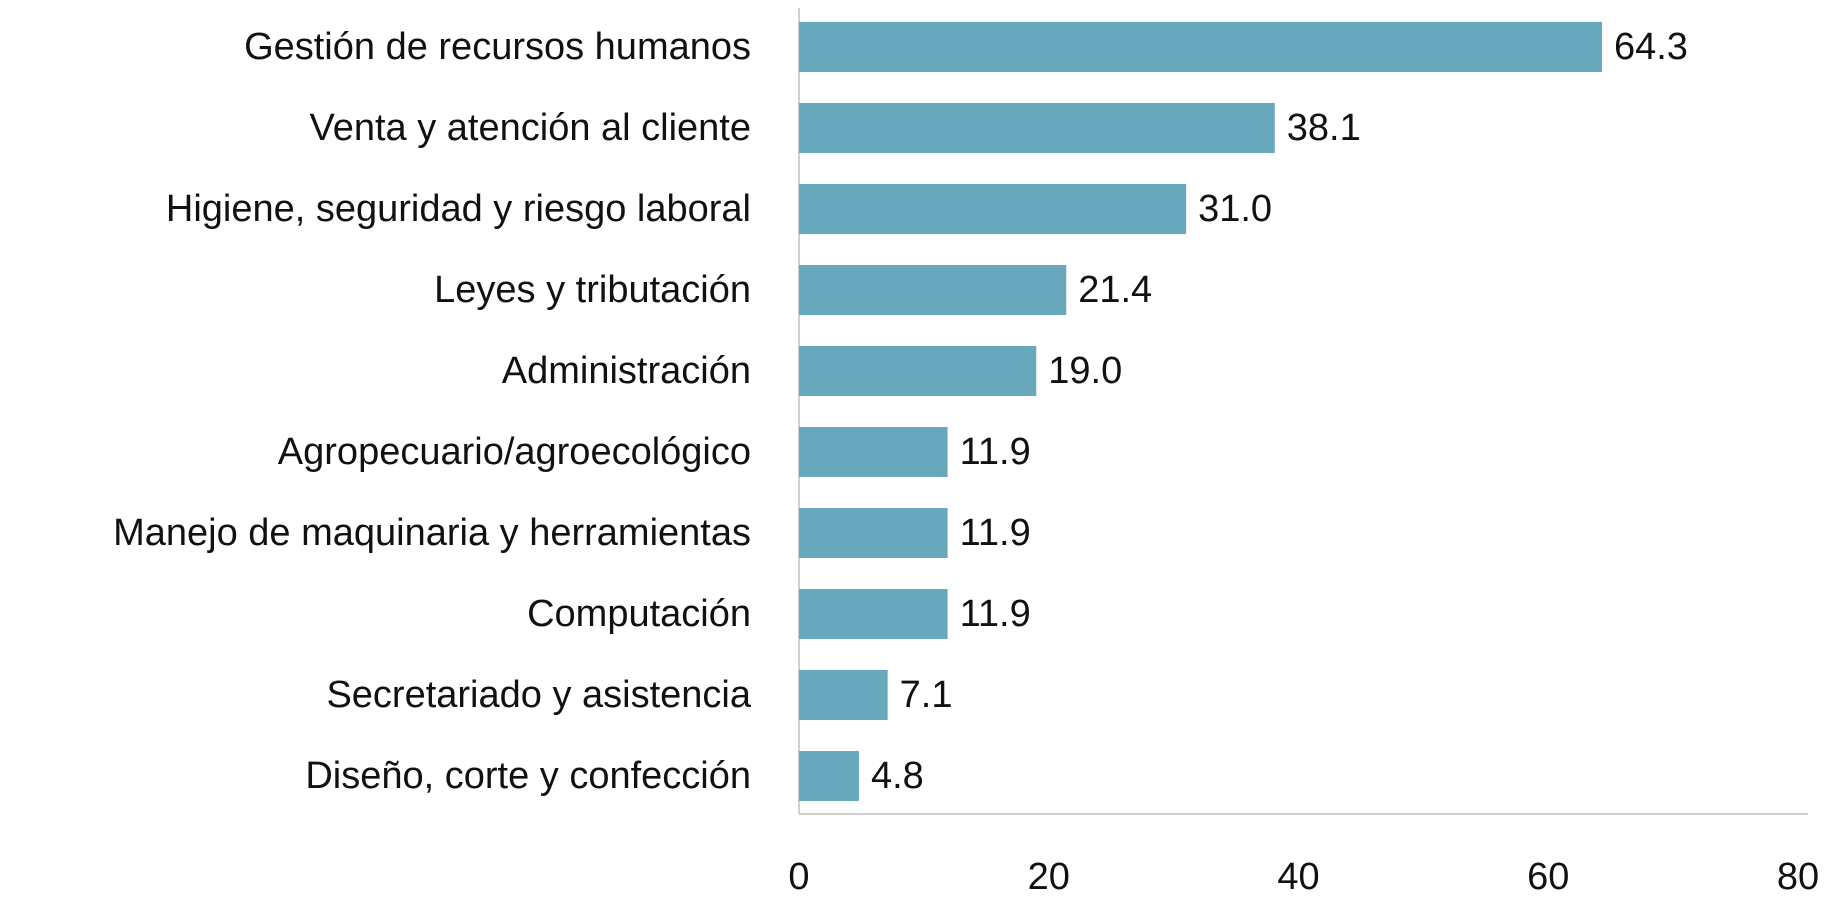 The image size is (1842, 900). What do you see at coordinates (528, 776) in the screenshot?
I see `y-tick-label: Diseño, corte y confección` at bounding box center [528, 776].